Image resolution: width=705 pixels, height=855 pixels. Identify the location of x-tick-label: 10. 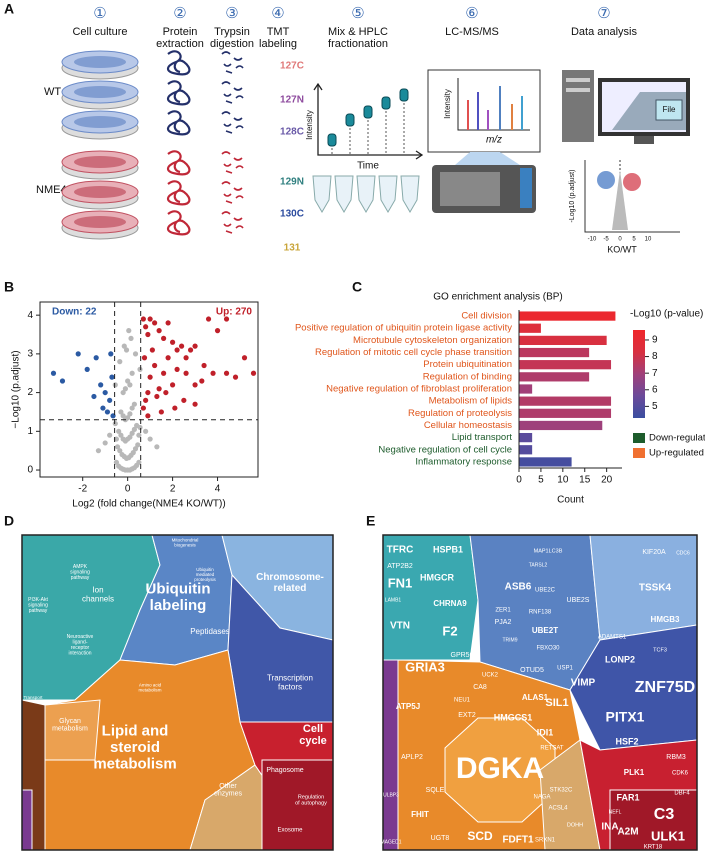
(563, 480).